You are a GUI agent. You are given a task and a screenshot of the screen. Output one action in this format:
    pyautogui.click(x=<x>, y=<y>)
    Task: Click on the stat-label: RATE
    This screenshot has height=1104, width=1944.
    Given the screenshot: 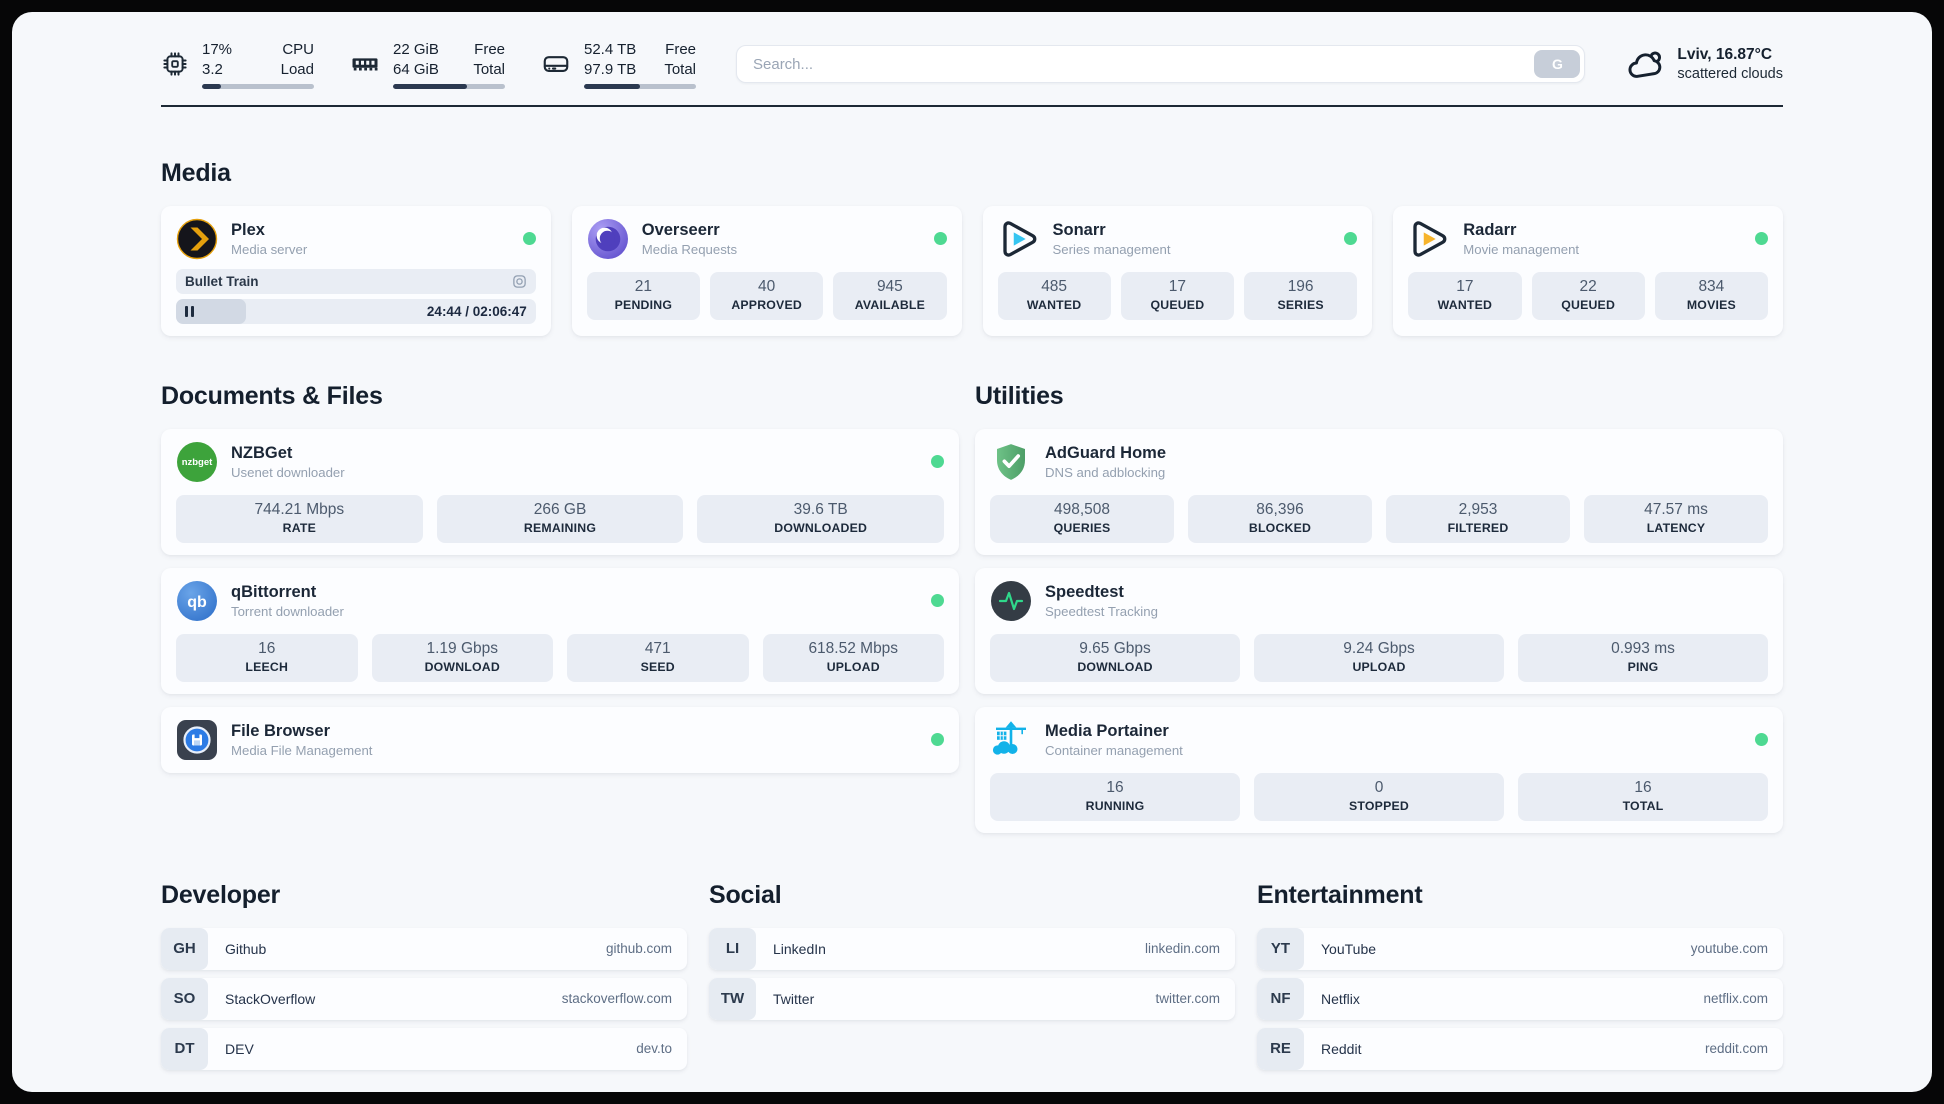 What is the action you would take?
    pyautogui.click(x=299, y=527)
    